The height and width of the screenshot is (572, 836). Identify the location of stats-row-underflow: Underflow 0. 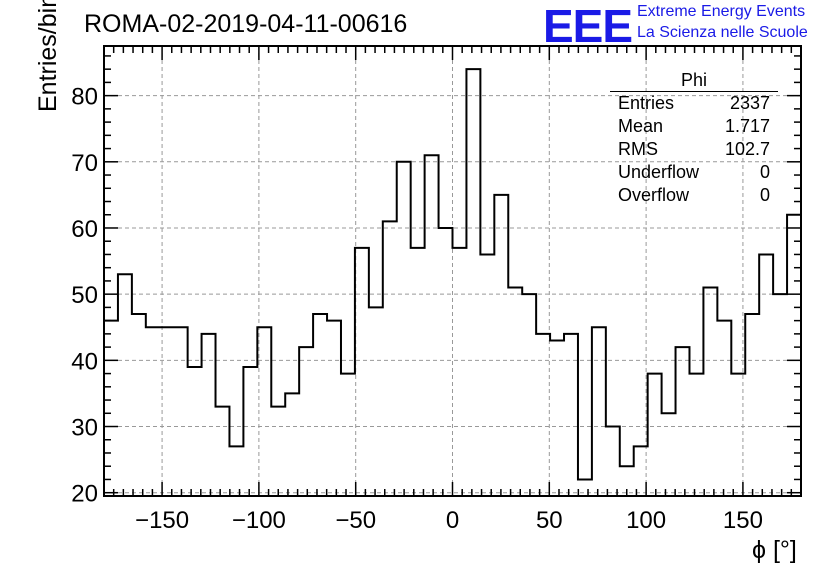
(694, 172).